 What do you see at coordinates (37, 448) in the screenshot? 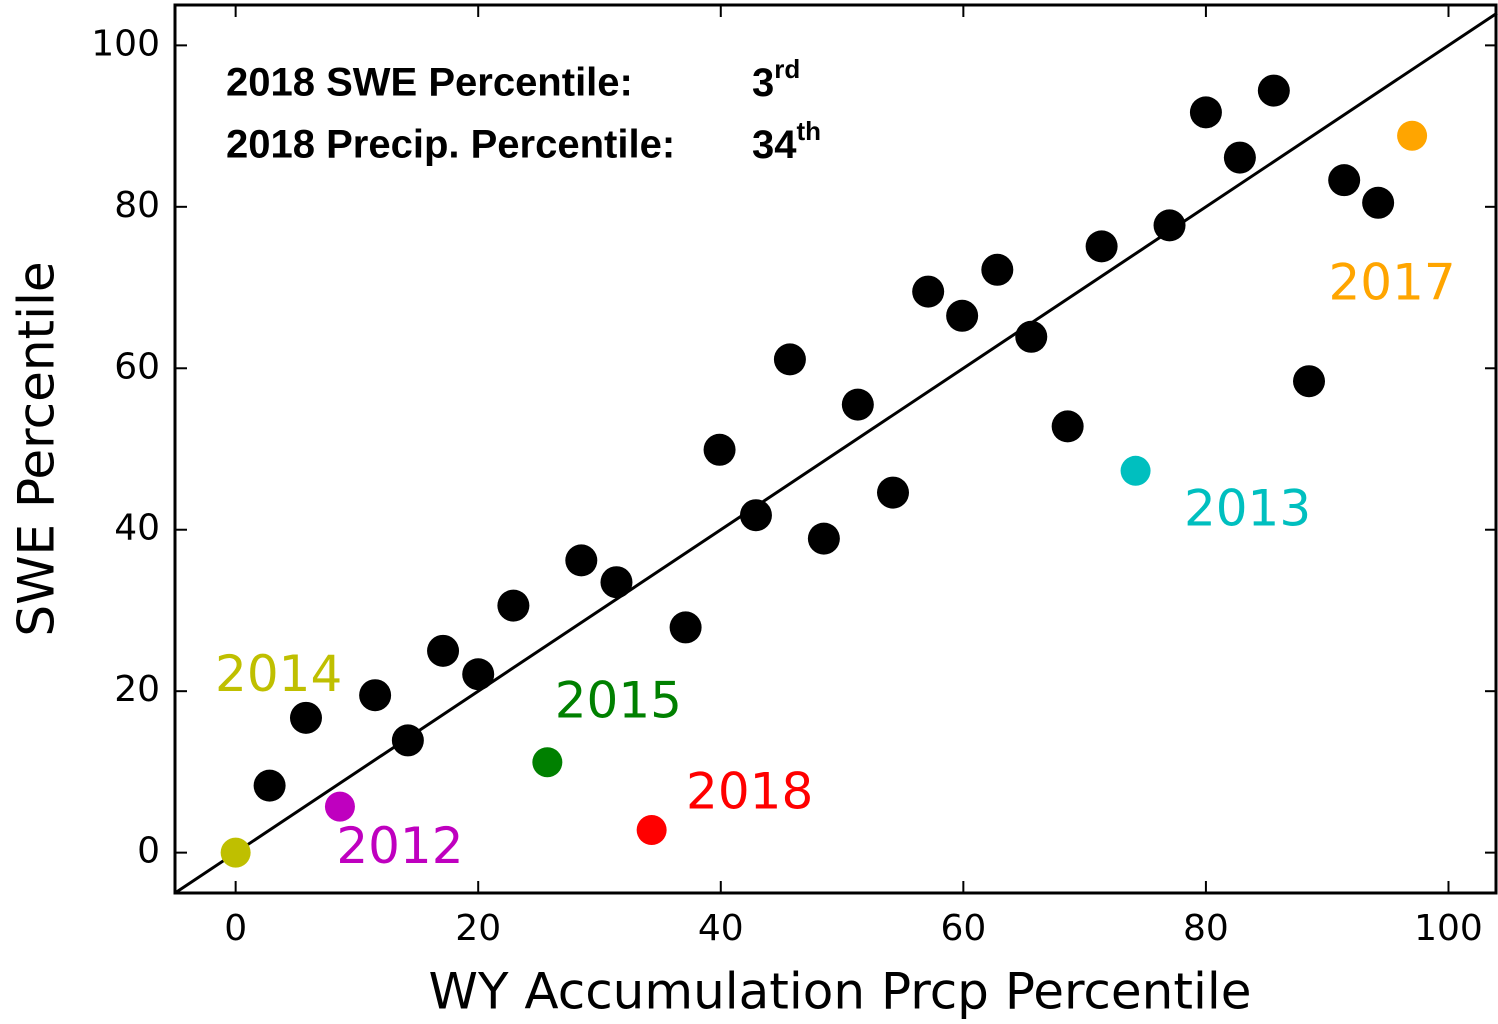
I see `y-axis-title: SWE Percentile` at bounding box center [37, 448].